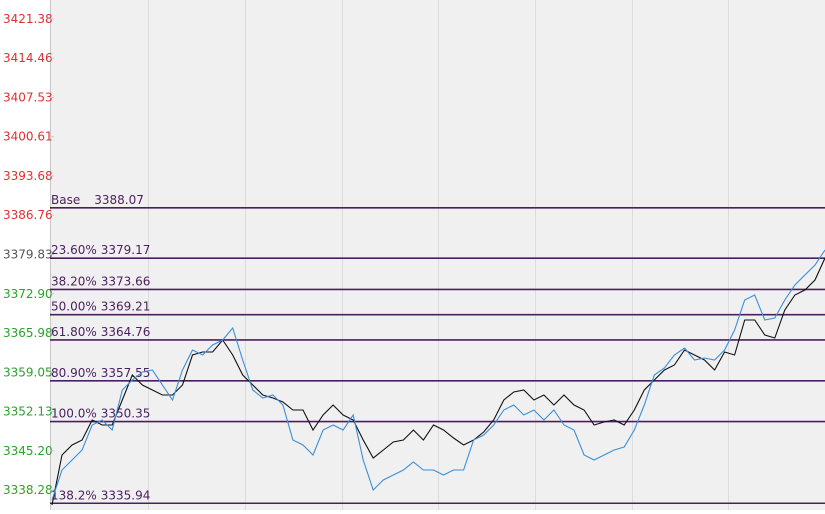  What do you see at coordinates (28, 490) in the screenshot?
I see `y-tick-label: 3338.28` at bounding box center [28, 490].